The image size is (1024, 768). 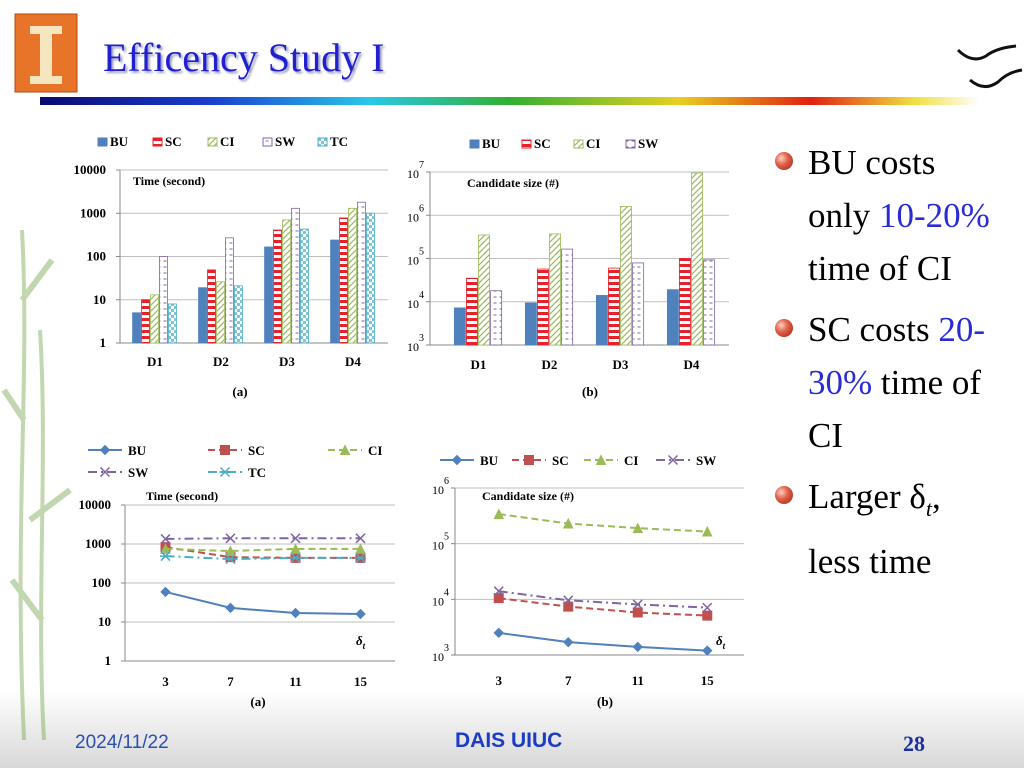 I want to click on y-tick-exponent: 5, so click(x=421, y=252).